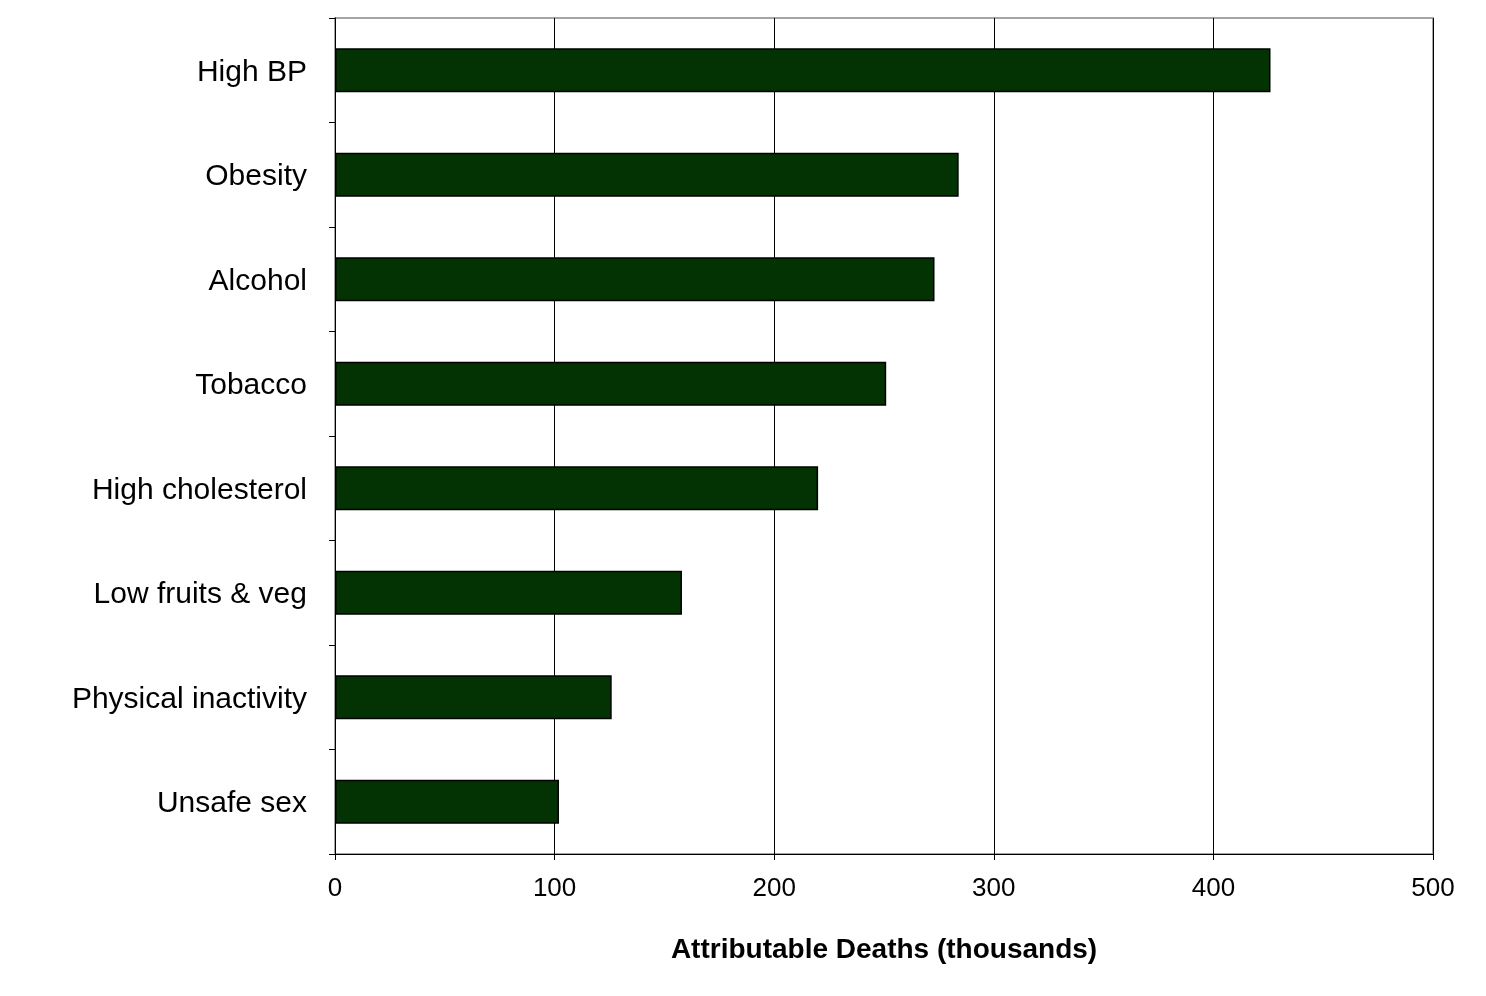 This screenshot has height=996, width=1486. Describe the element at coordinates (774, 887) in the screenshot. I see `x-tick-label: 200` at that location.